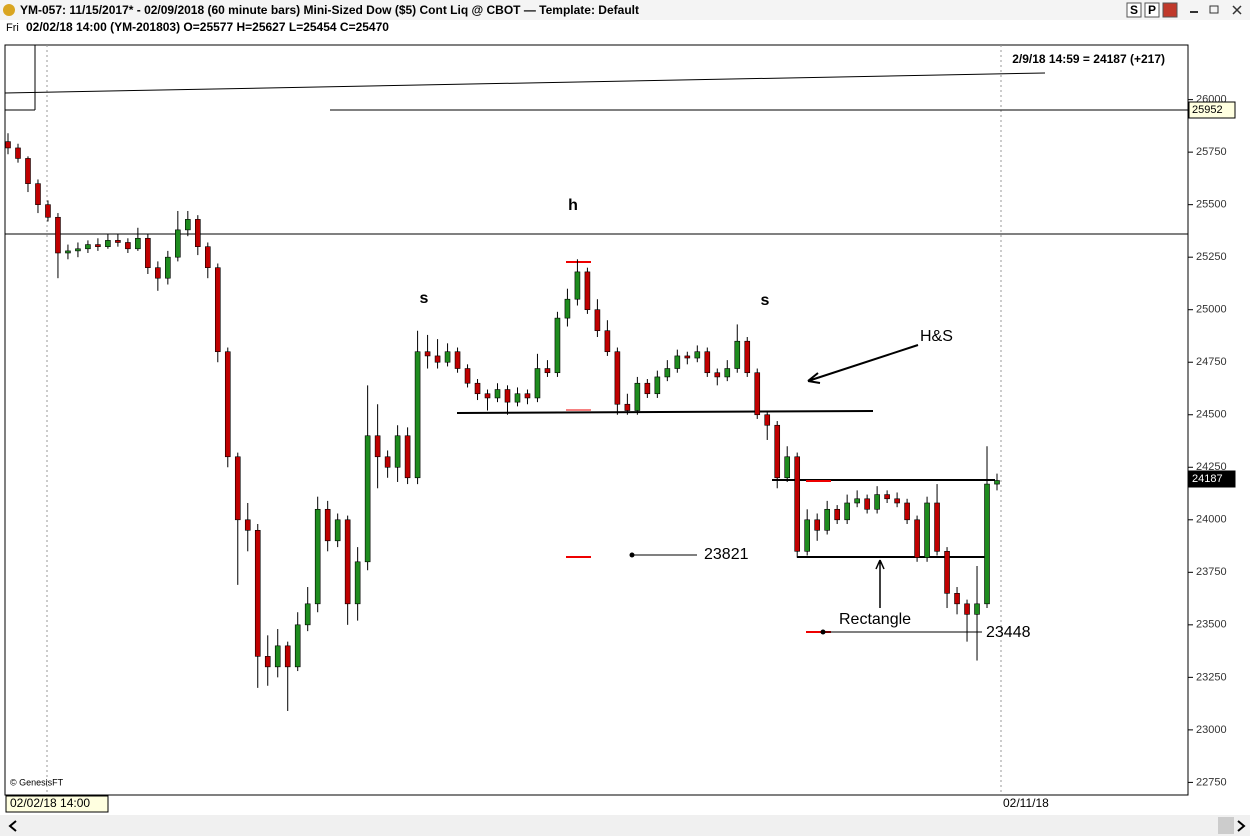 This screenshot has width=1250, height=836. Describe the element at coordinates (875, 619) in the screenshot. I see `annotation: Rectangle` at that location.